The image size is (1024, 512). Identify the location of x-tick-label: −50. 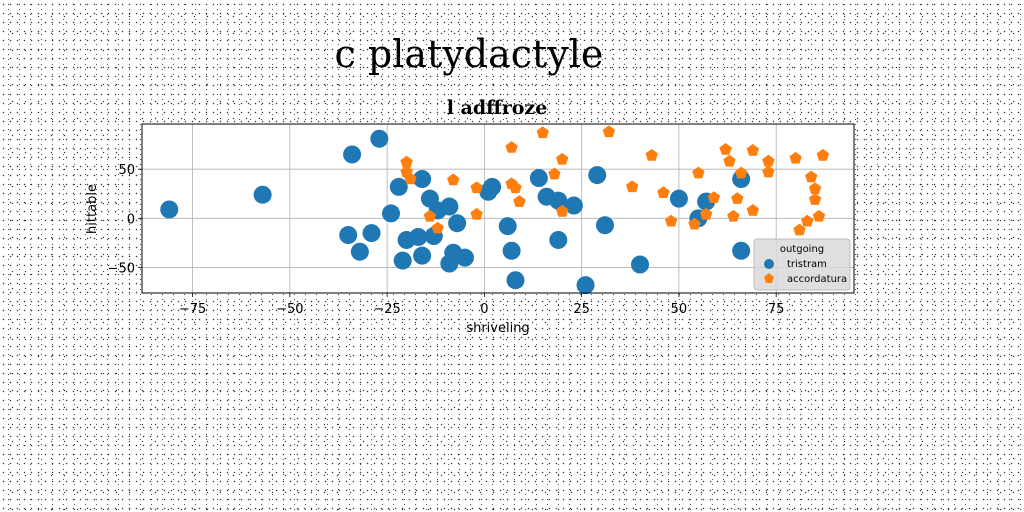
(289, 309).